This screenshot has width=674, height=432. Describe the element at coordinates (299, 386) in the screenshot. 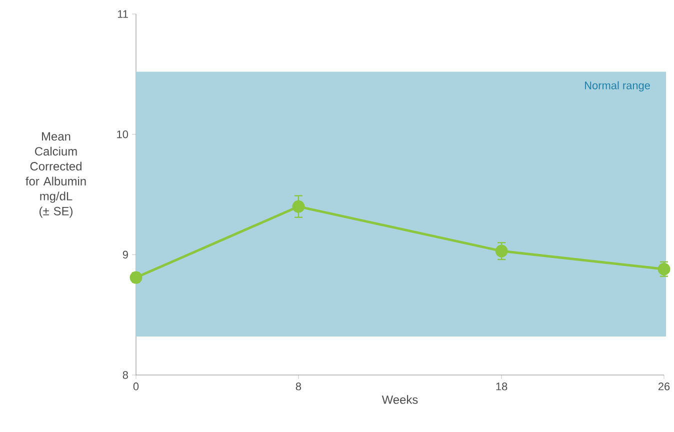

I see `x-tick-label: 8` at that location.